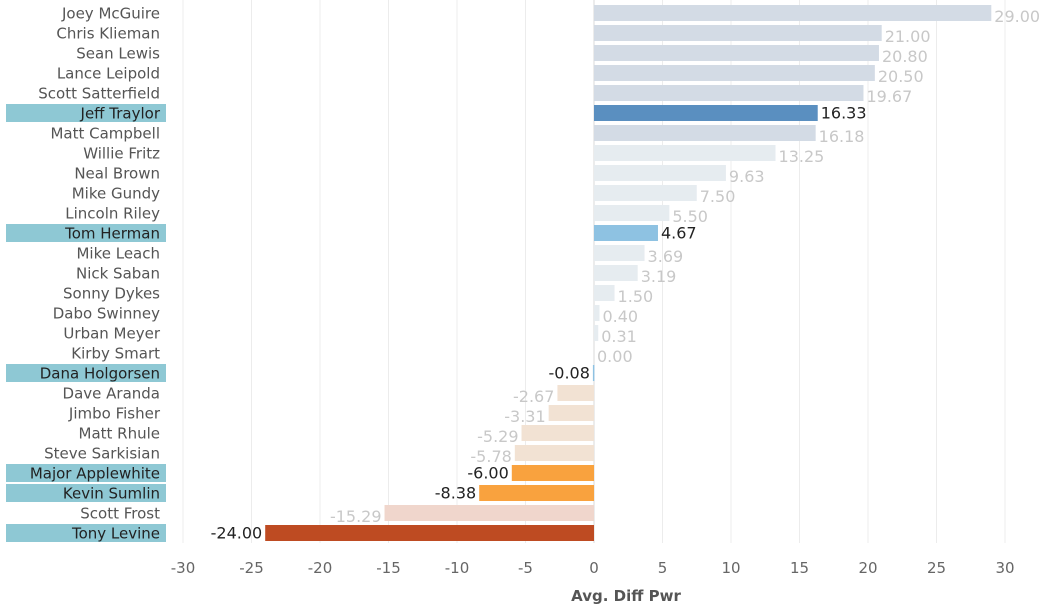 This screenshot has width=1060, height=605. I want to click on x-tick-label: 0, so click(594, 568).